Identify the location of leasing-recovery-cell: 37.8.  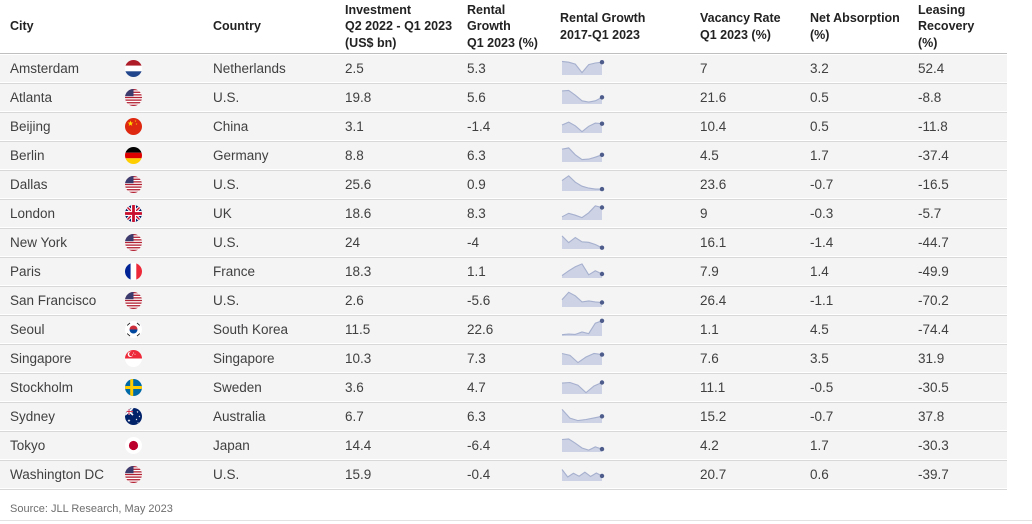
(931, 416).